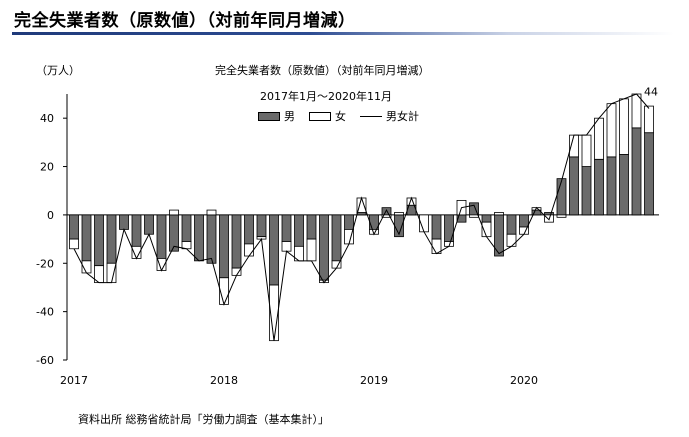 The width and height of the screenshot is (689, 437). What do you see at coordinates (47, 167) in the screenshot?
I see `y-tick-label: 20` at bounding box center [47, 167].